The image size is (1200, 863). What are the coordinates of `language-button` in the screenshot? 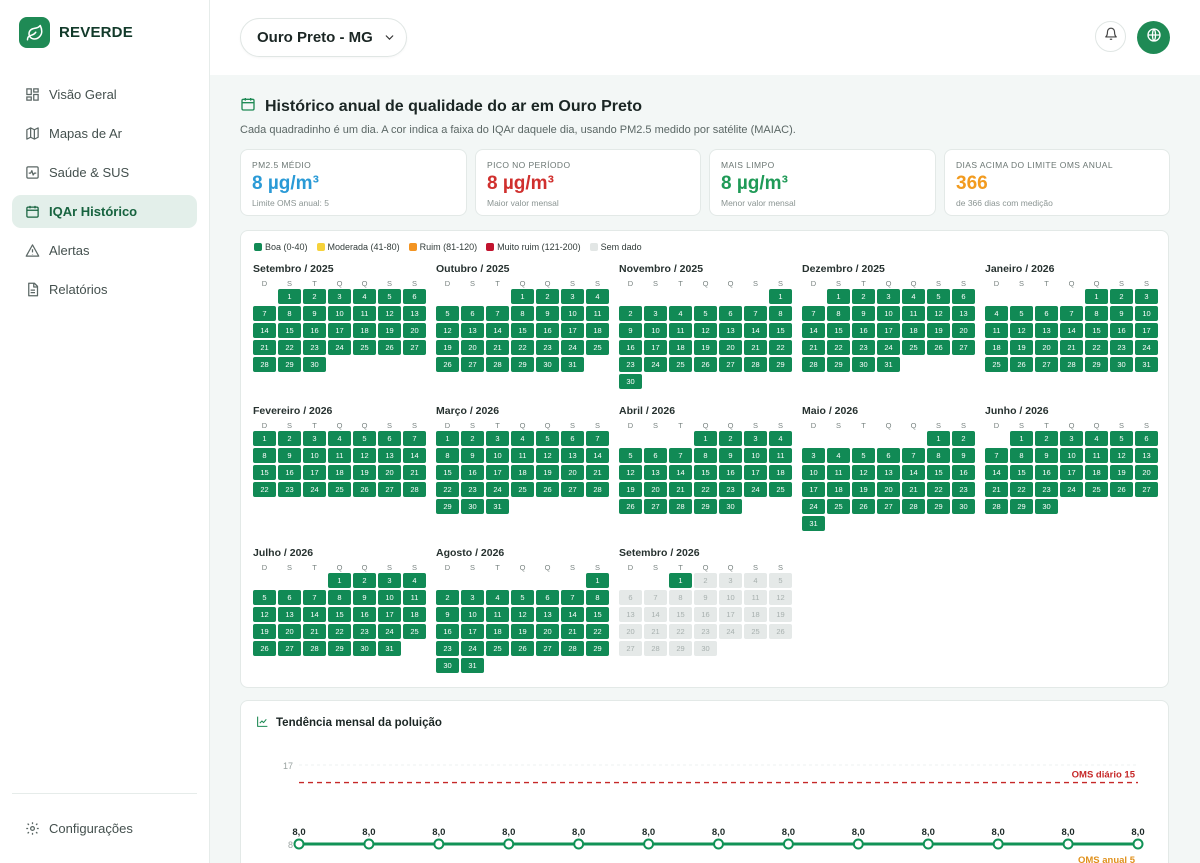 It's located at (1153, 37).